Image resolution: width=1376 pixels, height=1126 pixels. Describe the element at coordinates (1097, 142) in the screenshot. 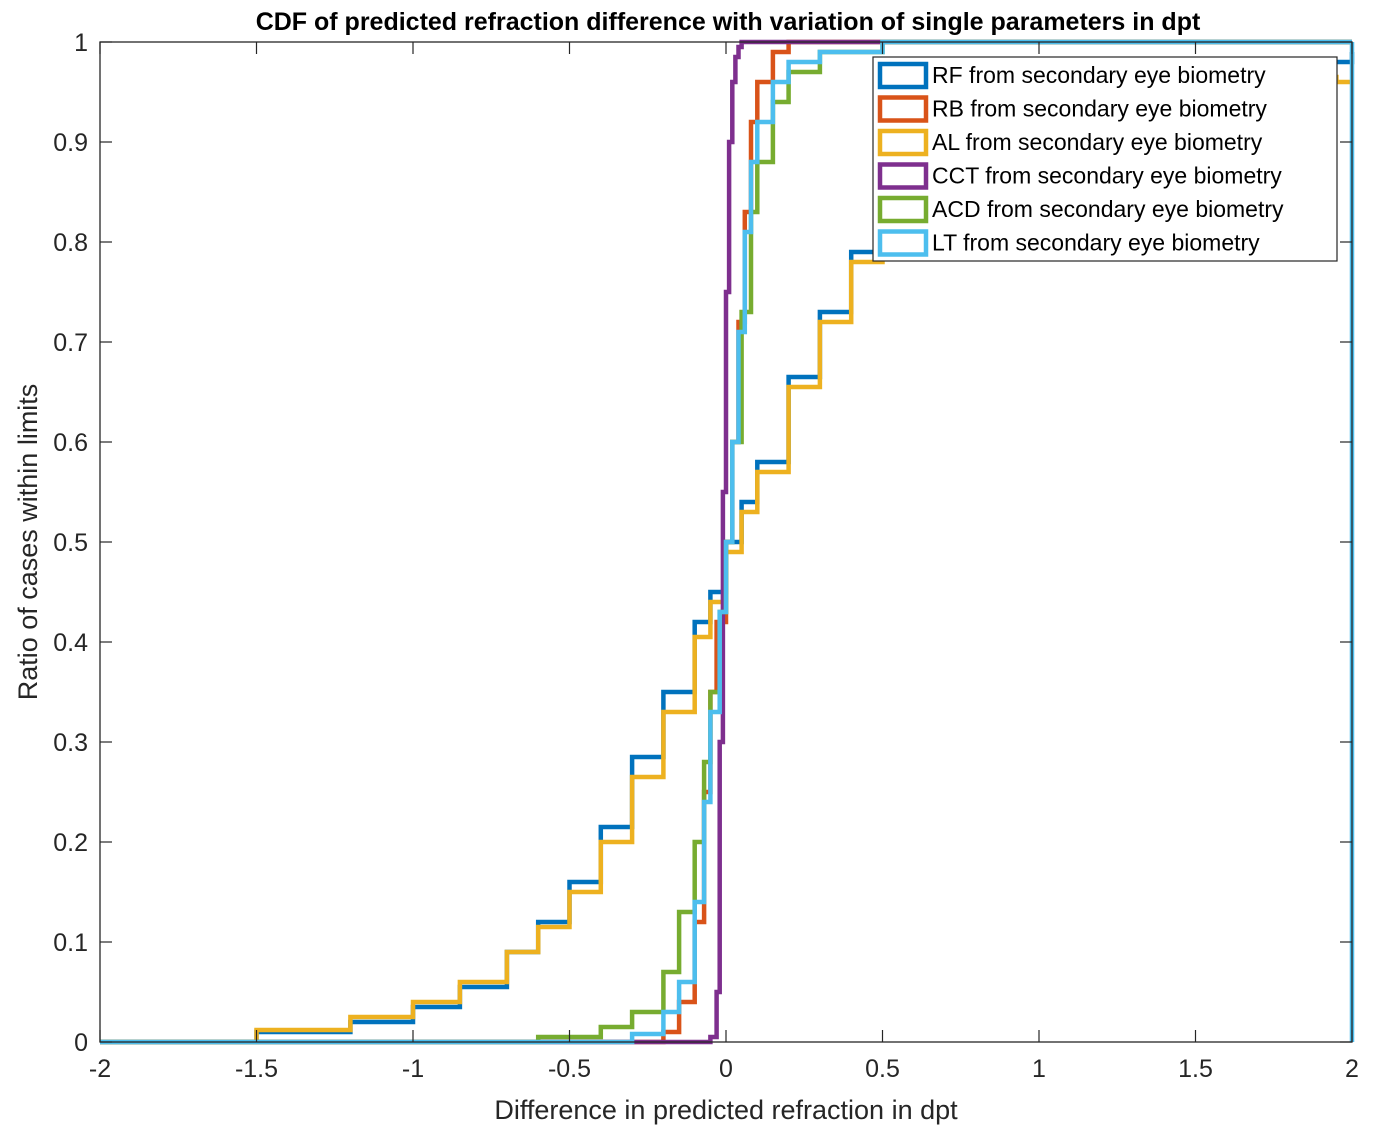

I see `legend-label: AL from secondary eye biometry` at that location.